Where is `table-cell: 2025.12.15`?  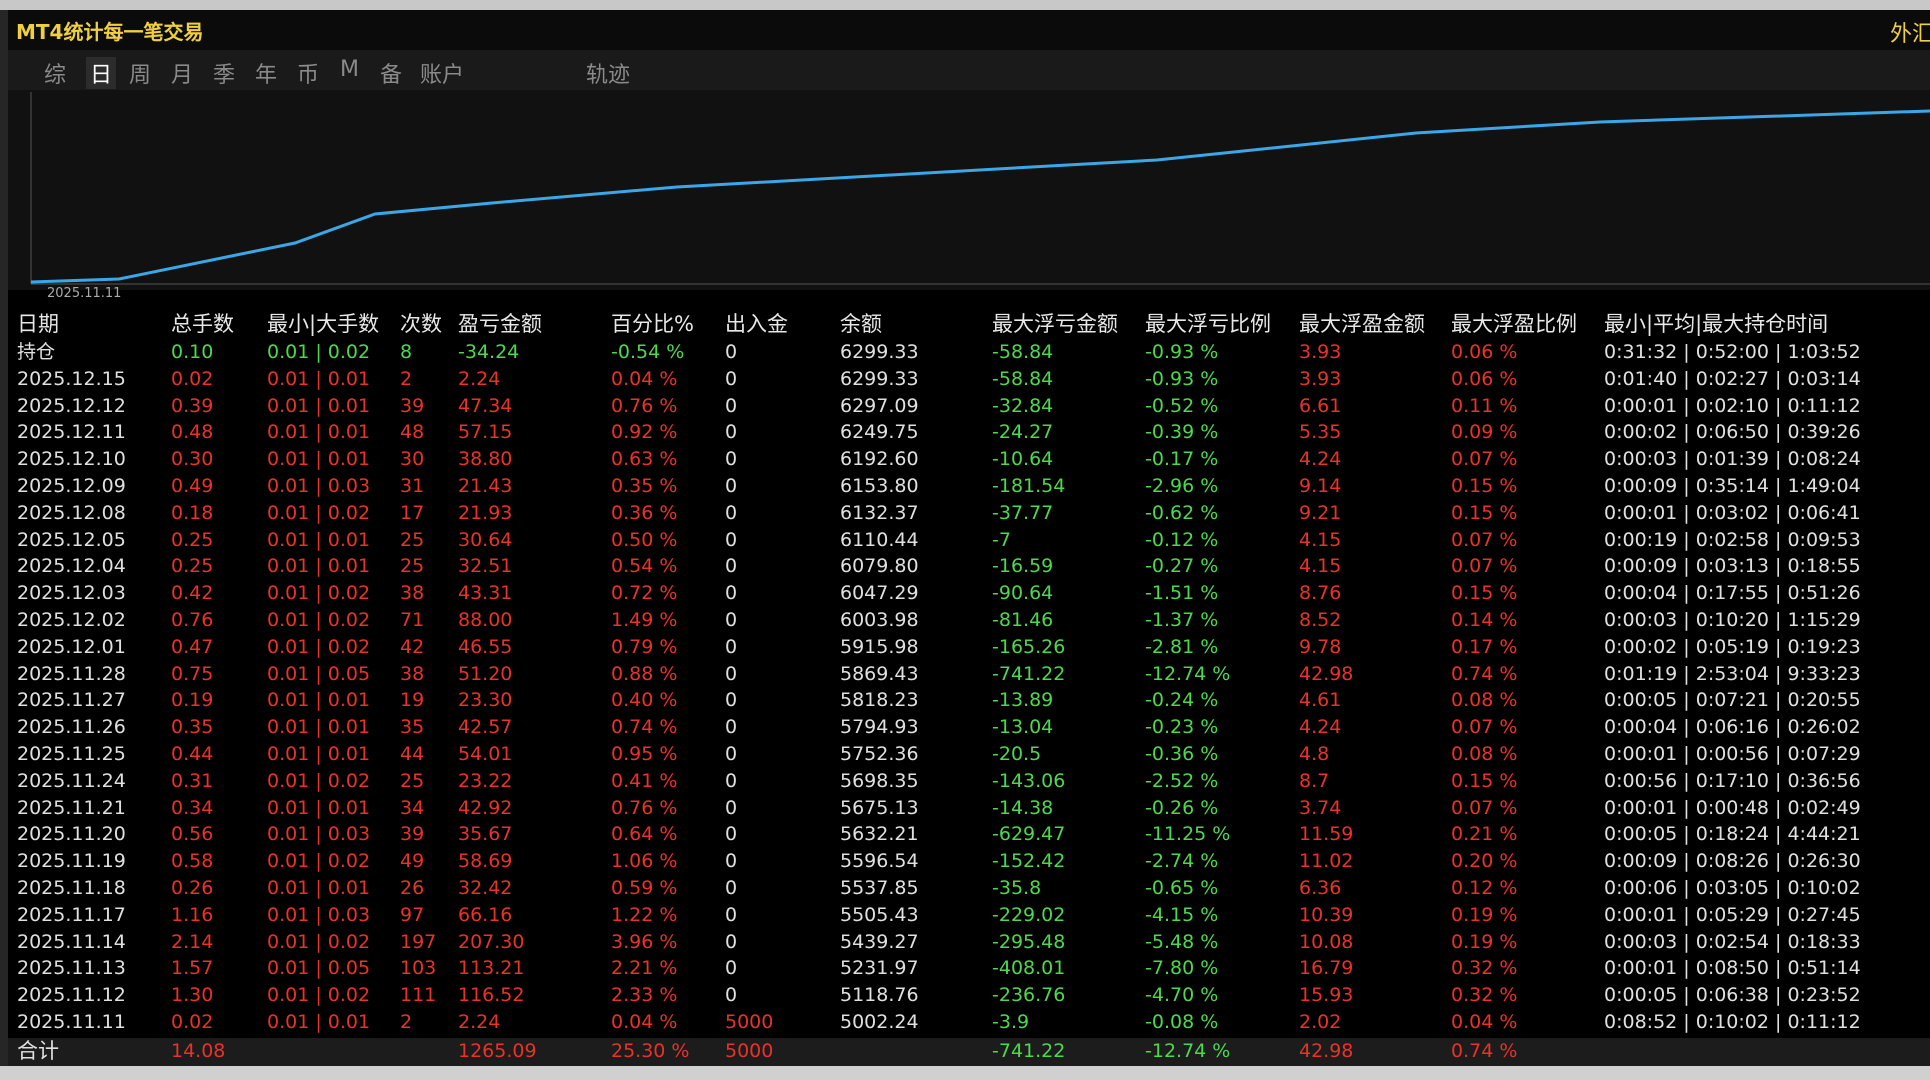
table-cell: 2025.12.15 is located at coordinates (71, 378).